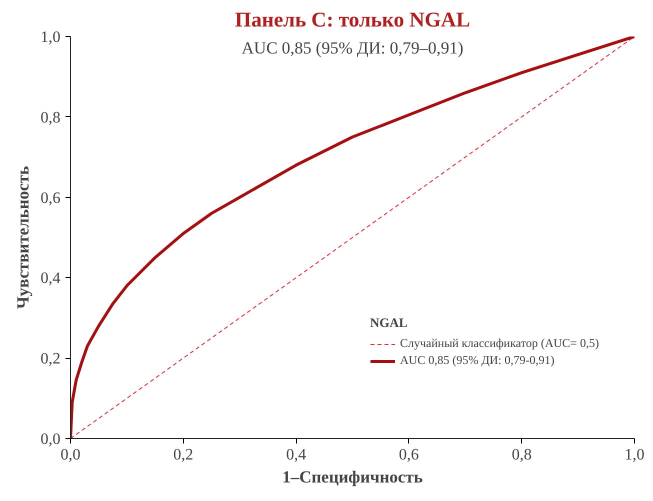 Image resolution: width=653 pixels, height=501 pixels. I want to click on y-tick-label: 0,4, so click(50, 279).